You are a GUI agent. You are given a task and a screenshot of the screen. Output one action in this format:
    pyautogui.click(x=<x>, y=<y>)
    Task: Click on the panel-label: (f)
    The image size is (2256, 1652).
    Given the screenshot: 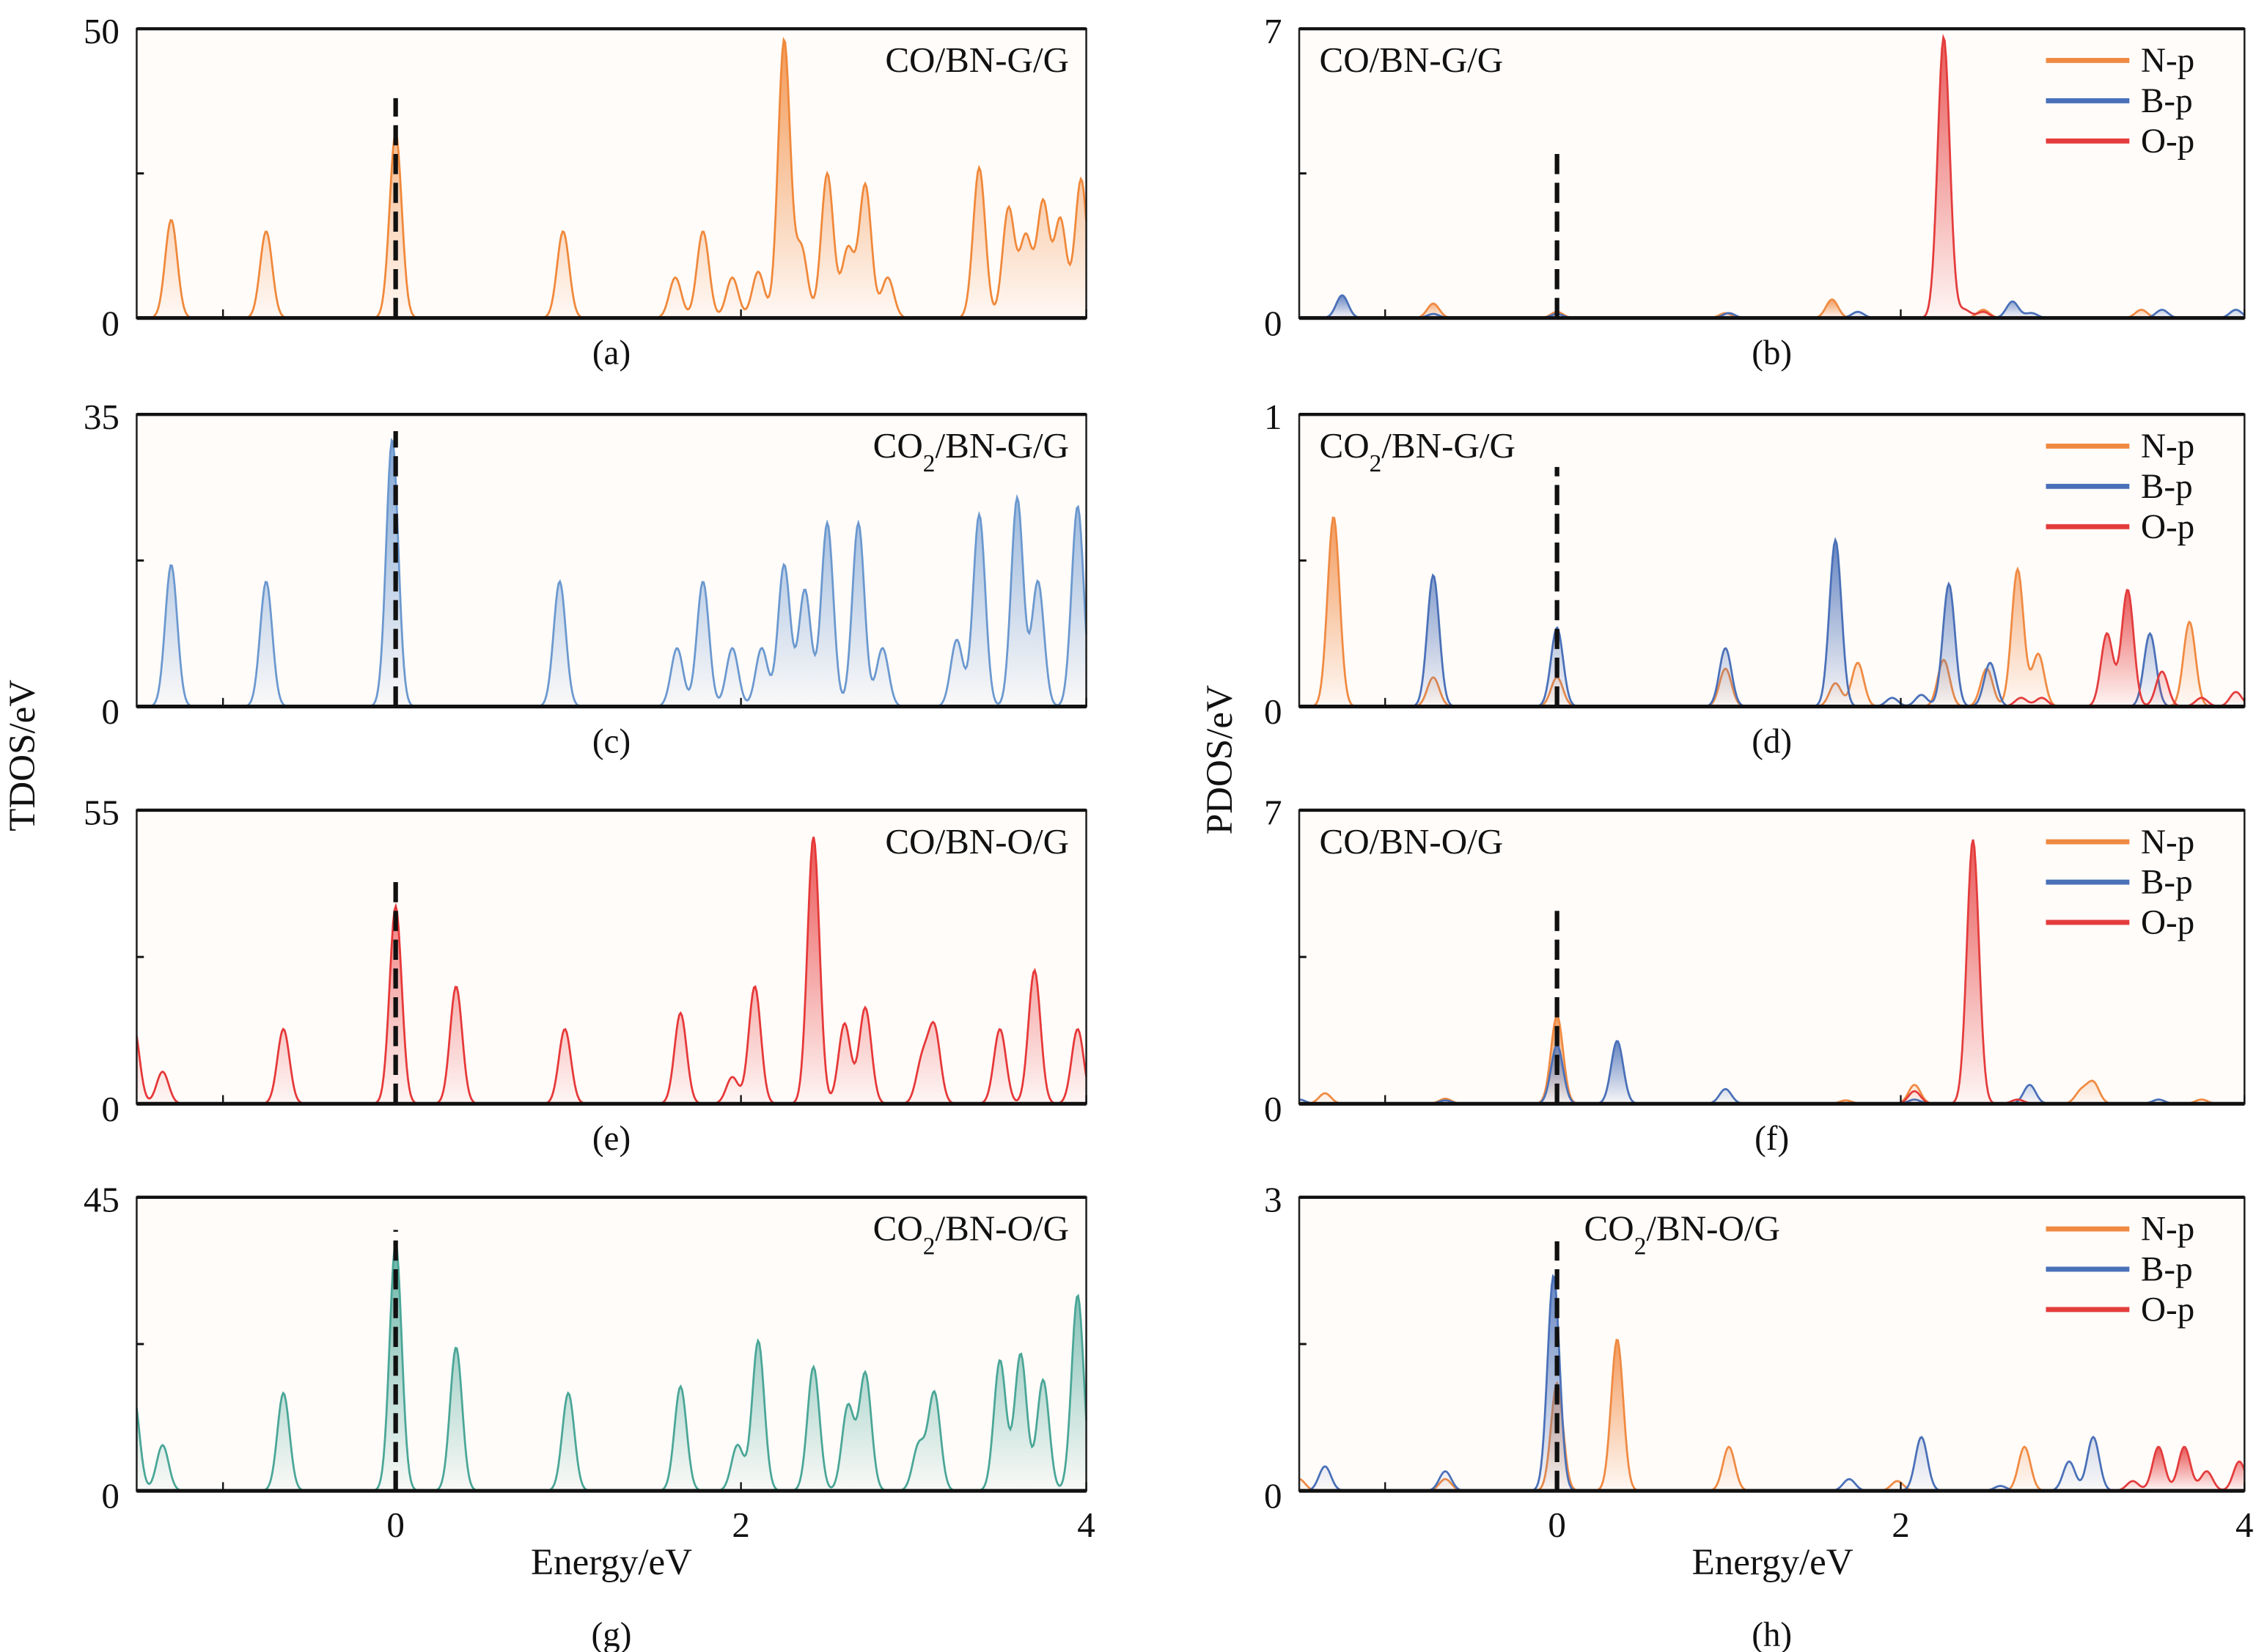 What is the action you would take?
    pyautogui.click(x=1772, y=1139)
    